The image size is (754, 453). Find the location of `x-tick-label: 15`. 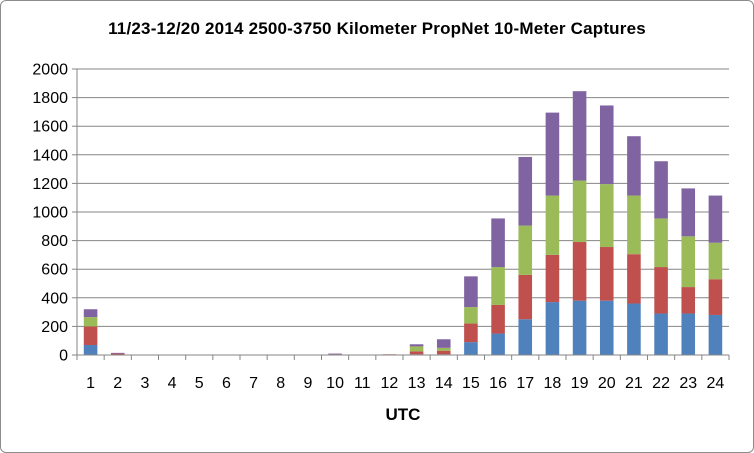

x-tick-label: 15 is located at coordinates (471, 383).